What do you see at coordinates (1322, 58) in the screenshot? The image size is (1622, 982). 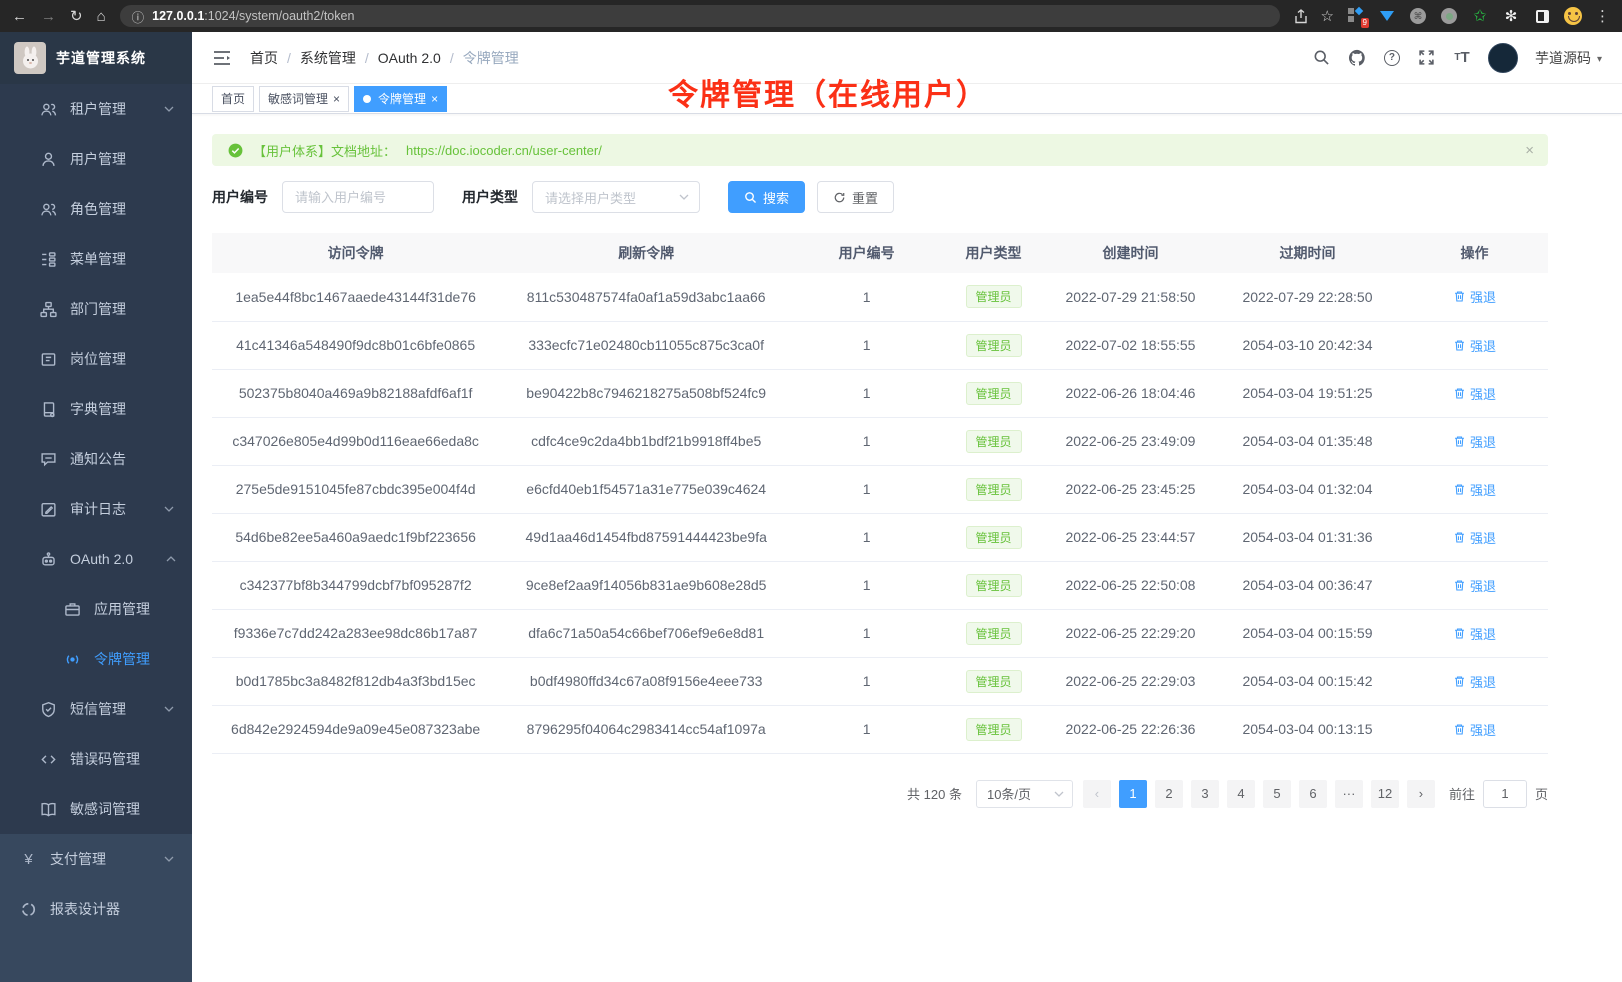 I see `search-icon` at bounding box center [1322, 58].